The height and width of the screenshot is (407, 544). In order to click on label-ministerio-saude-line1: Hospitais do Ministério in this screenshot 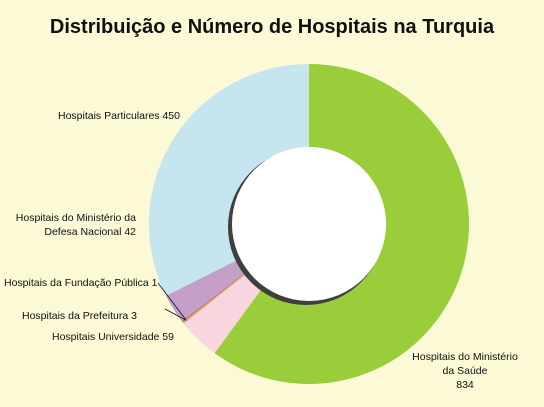, I will do `click(465, 357)`.